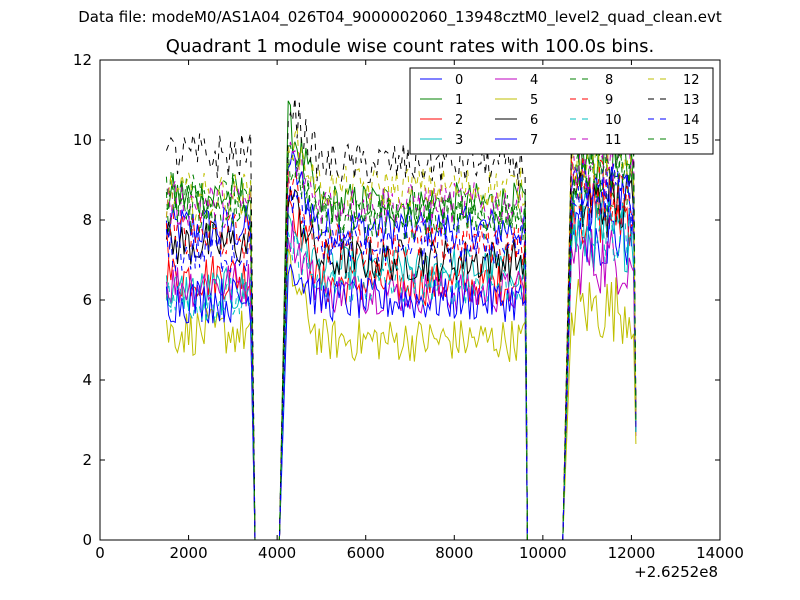 This screenshot has width=800, height=600. I want to click on x-tick-label: 8000, so click(454, 553).